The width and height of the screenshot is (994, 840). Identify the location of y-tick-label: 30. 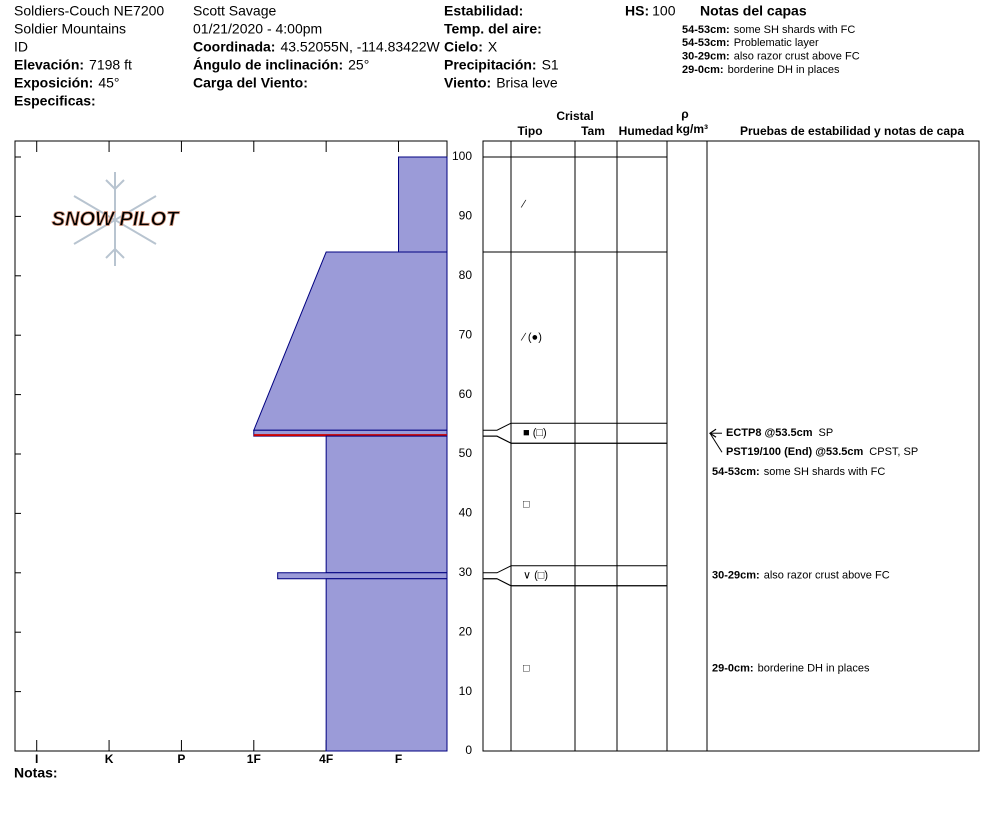
(466, 572).